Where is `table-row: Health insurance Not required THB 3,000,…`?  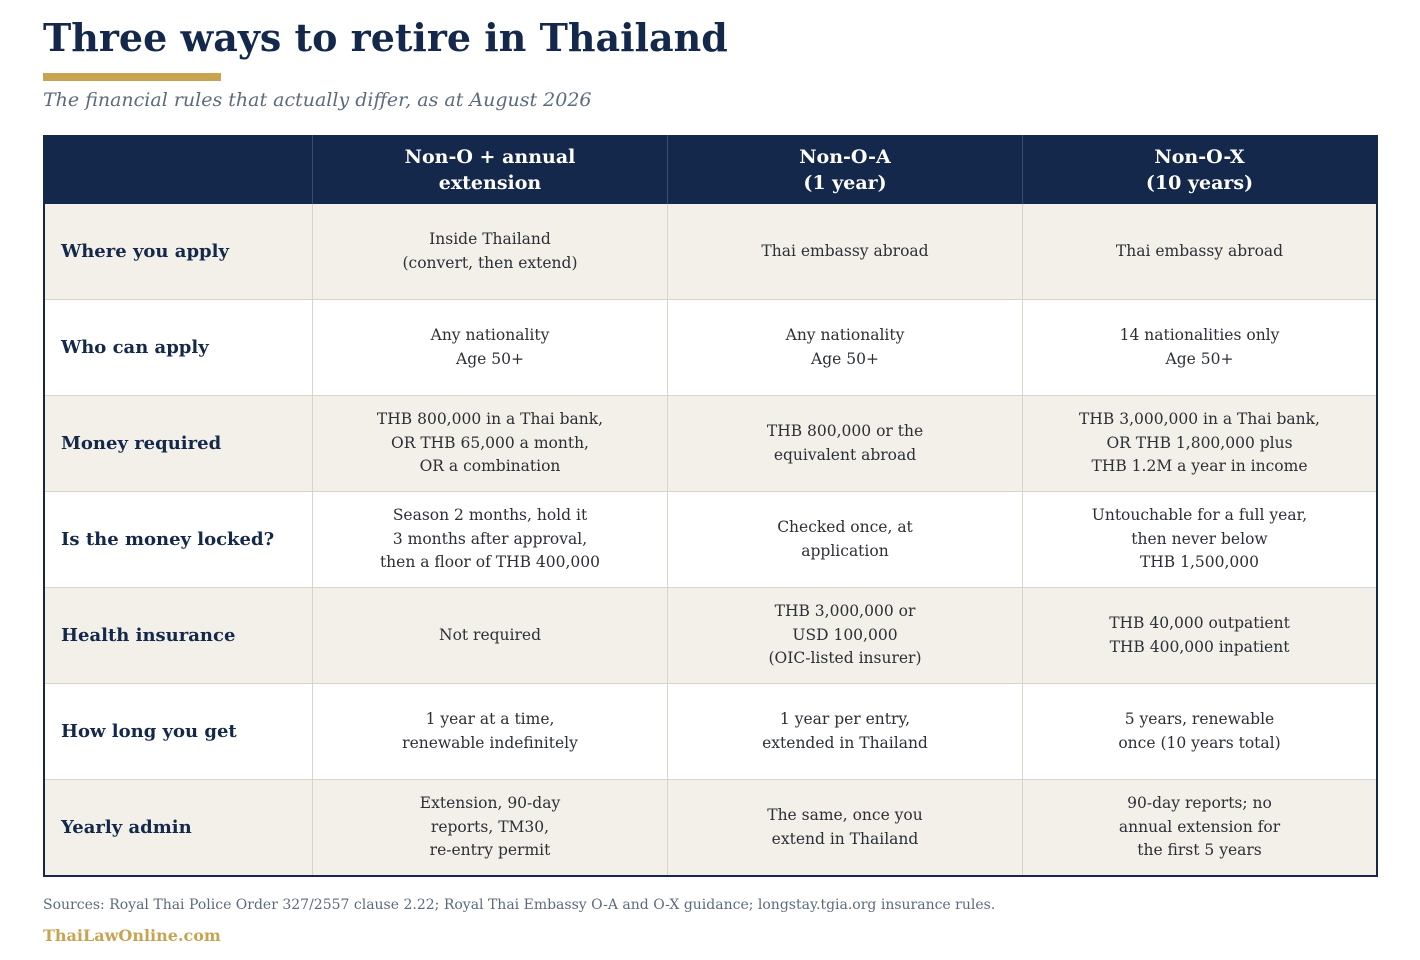 table-row: Health insurance Not required THB 3,000,… is located at coordinates (710, 636).